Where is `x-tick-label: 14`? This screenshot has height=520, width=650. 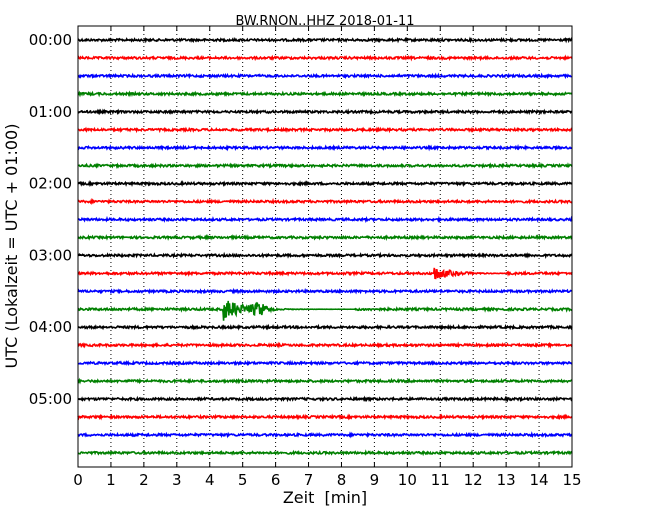 x-tick-label: 14 is located at coordinates (539, 480).